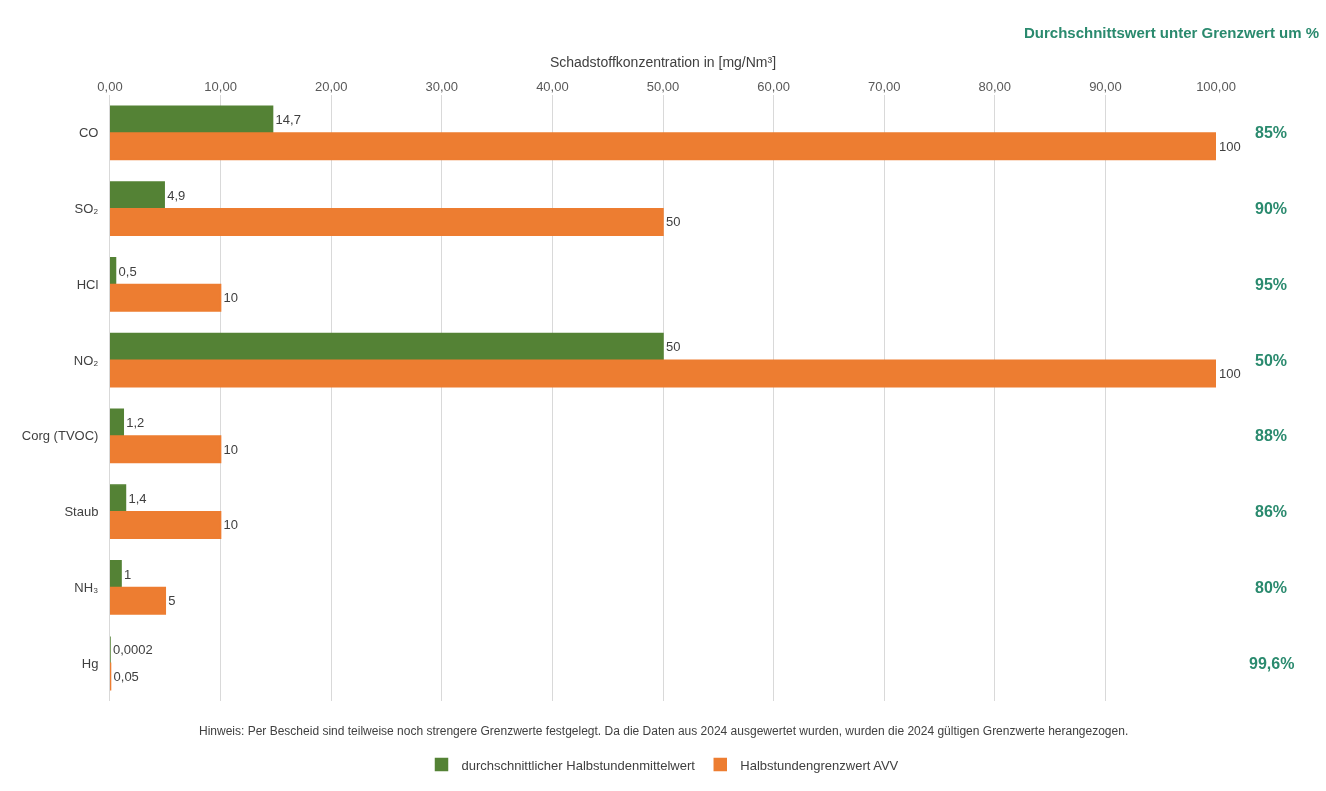 The width and height of the screenshot is (1326, 791). Describe the element at coordinates (128, 574) in the screenshot. I see `data-label: 1` at that location.